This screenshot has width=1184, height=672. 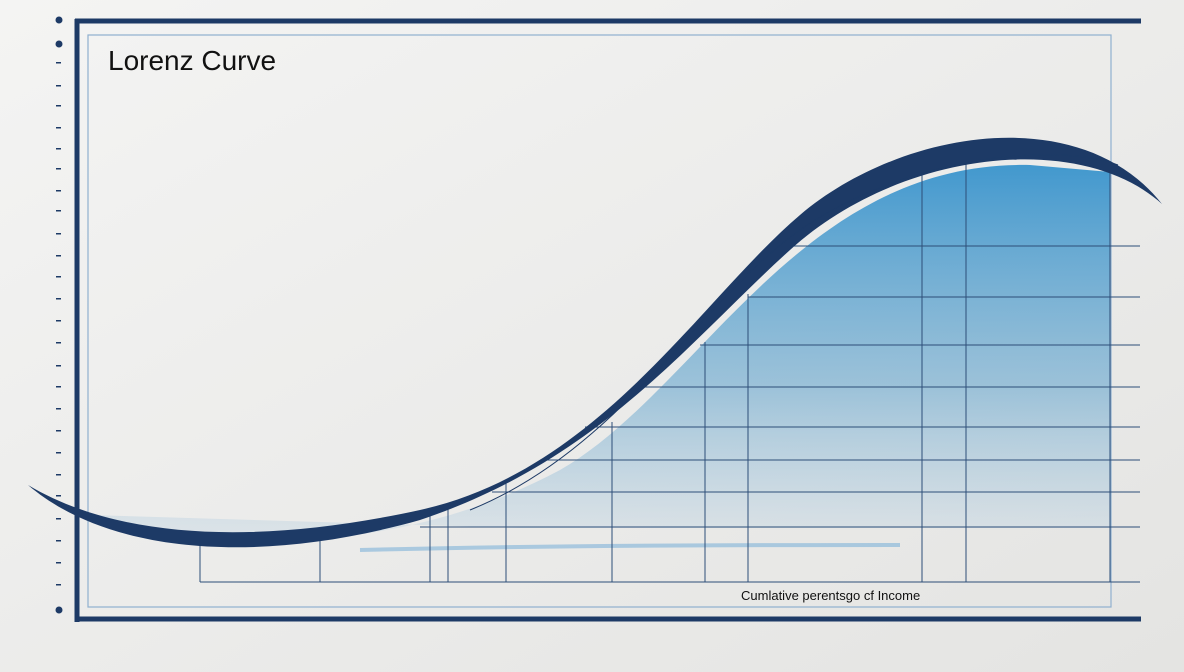 I want to click on title: Lorenz Curve, so click(x=192, y=60).